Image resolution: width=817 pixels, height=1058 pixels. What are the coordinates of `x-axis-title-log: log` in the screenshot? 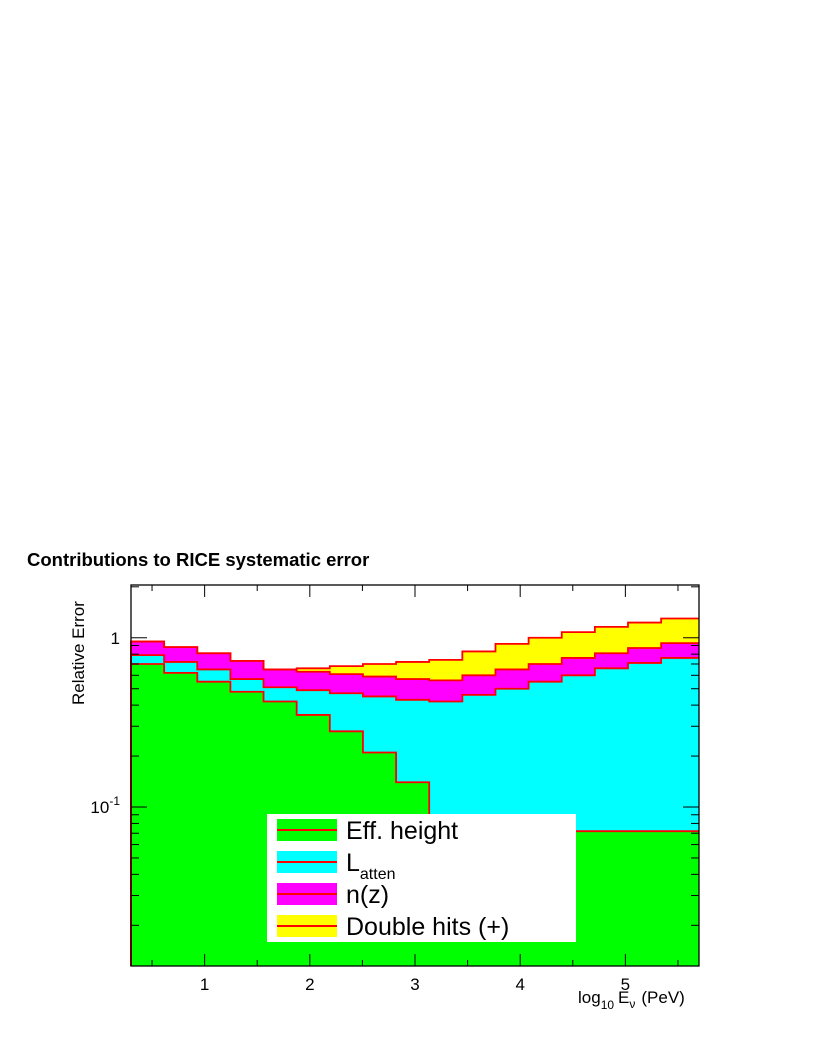 It's located at (589, 997).